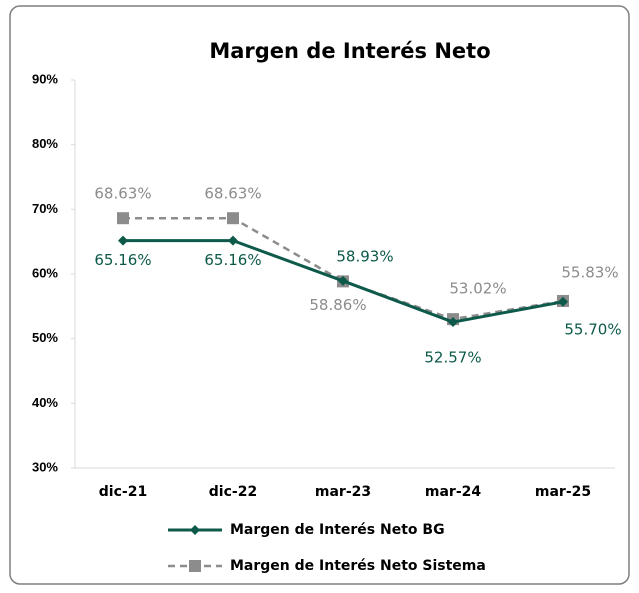 This screenshot has height=593, width=639. What do you see at coordinates (592, 329) in the screenshot?
I see `data-label: 55.70%` at bounding box center [592, 329].